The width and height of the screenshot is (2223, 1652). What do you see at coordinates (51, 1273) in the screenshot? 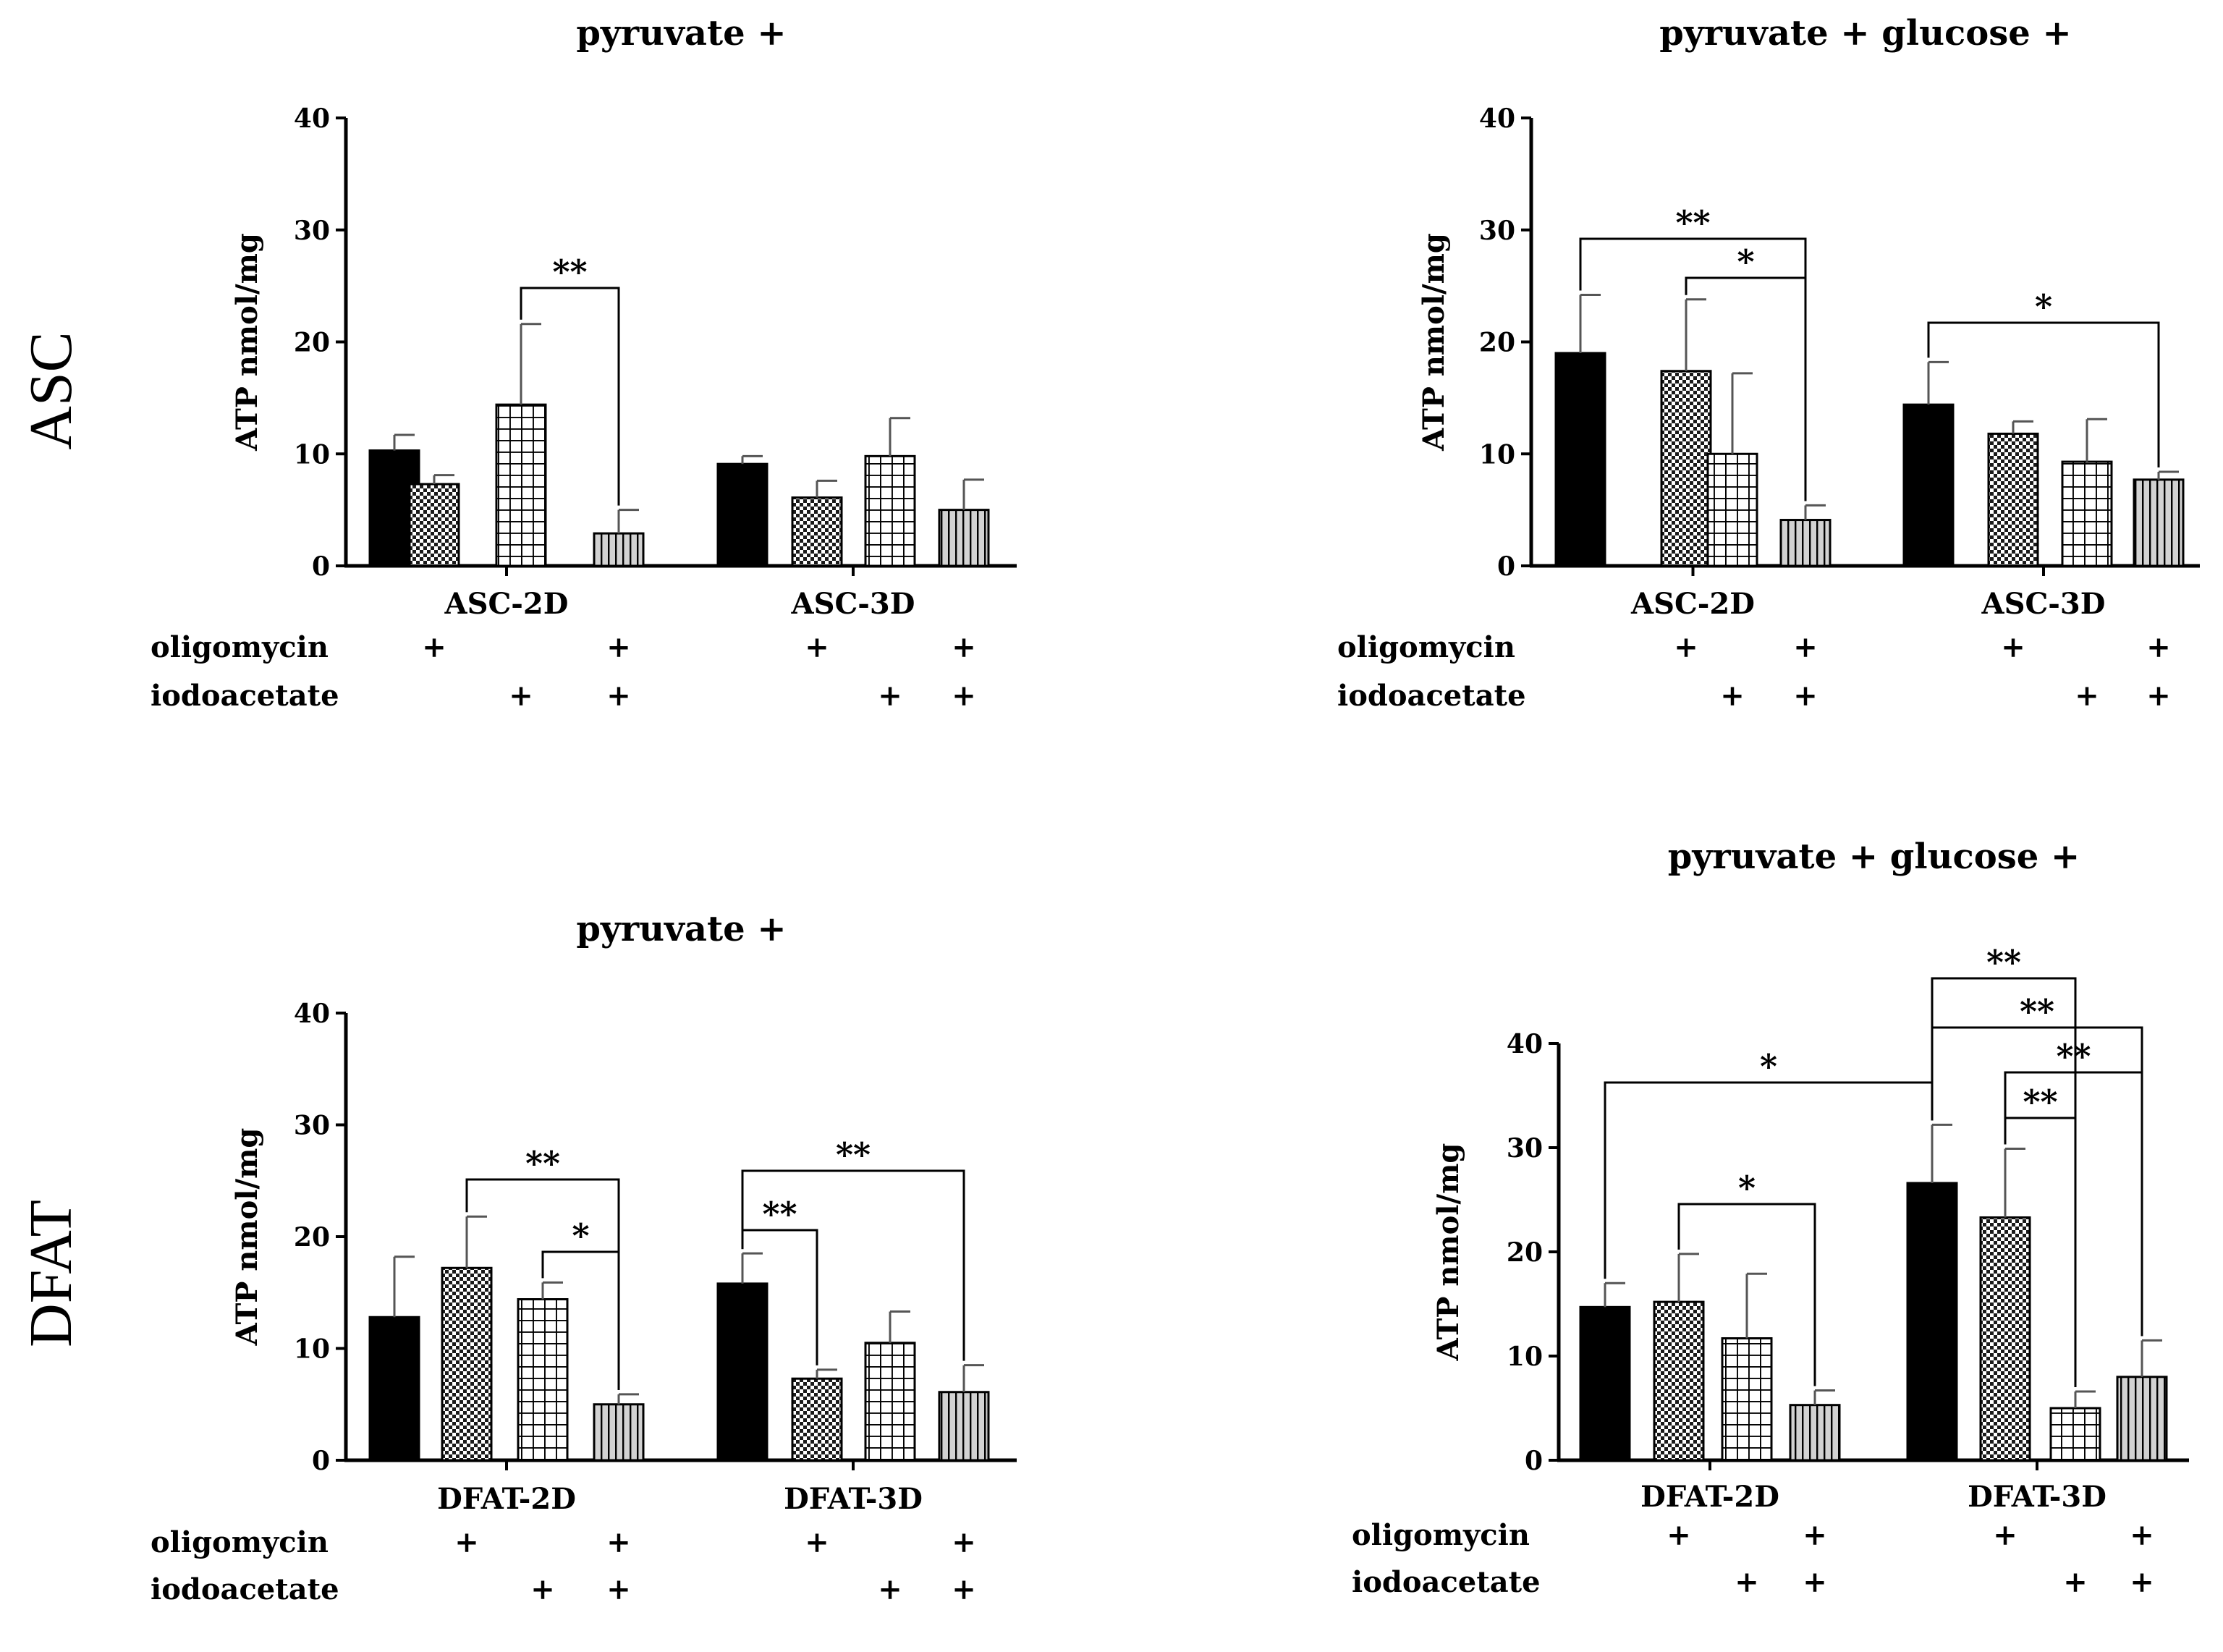
I see `row-label-dfat: DFAT` at bounding box center [51, 1273].